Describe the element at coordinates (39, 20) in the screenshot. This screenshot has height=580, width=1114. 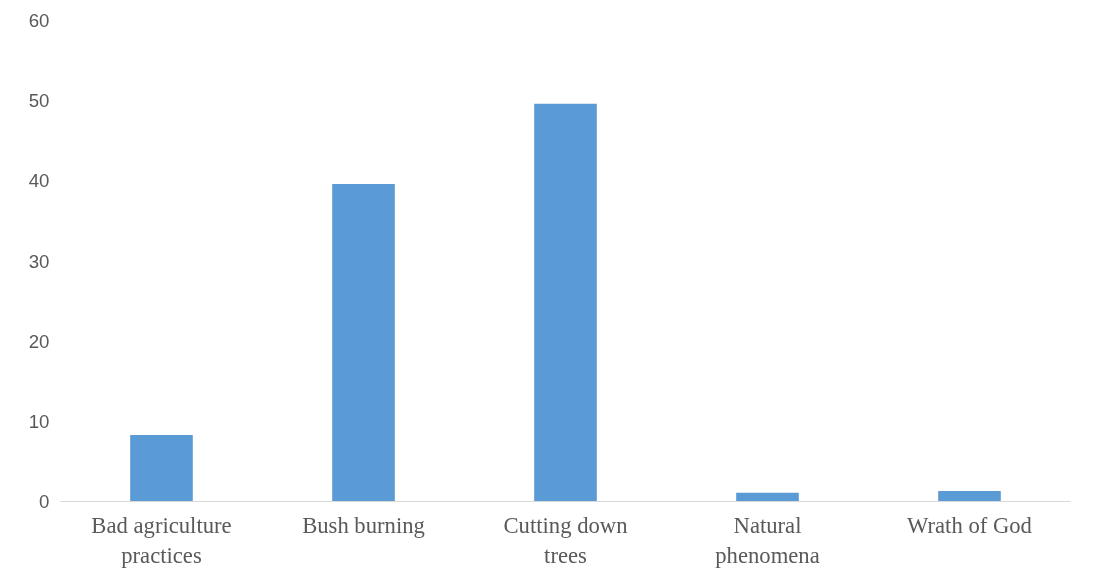
I see `y-tick-label: 60` at that location.